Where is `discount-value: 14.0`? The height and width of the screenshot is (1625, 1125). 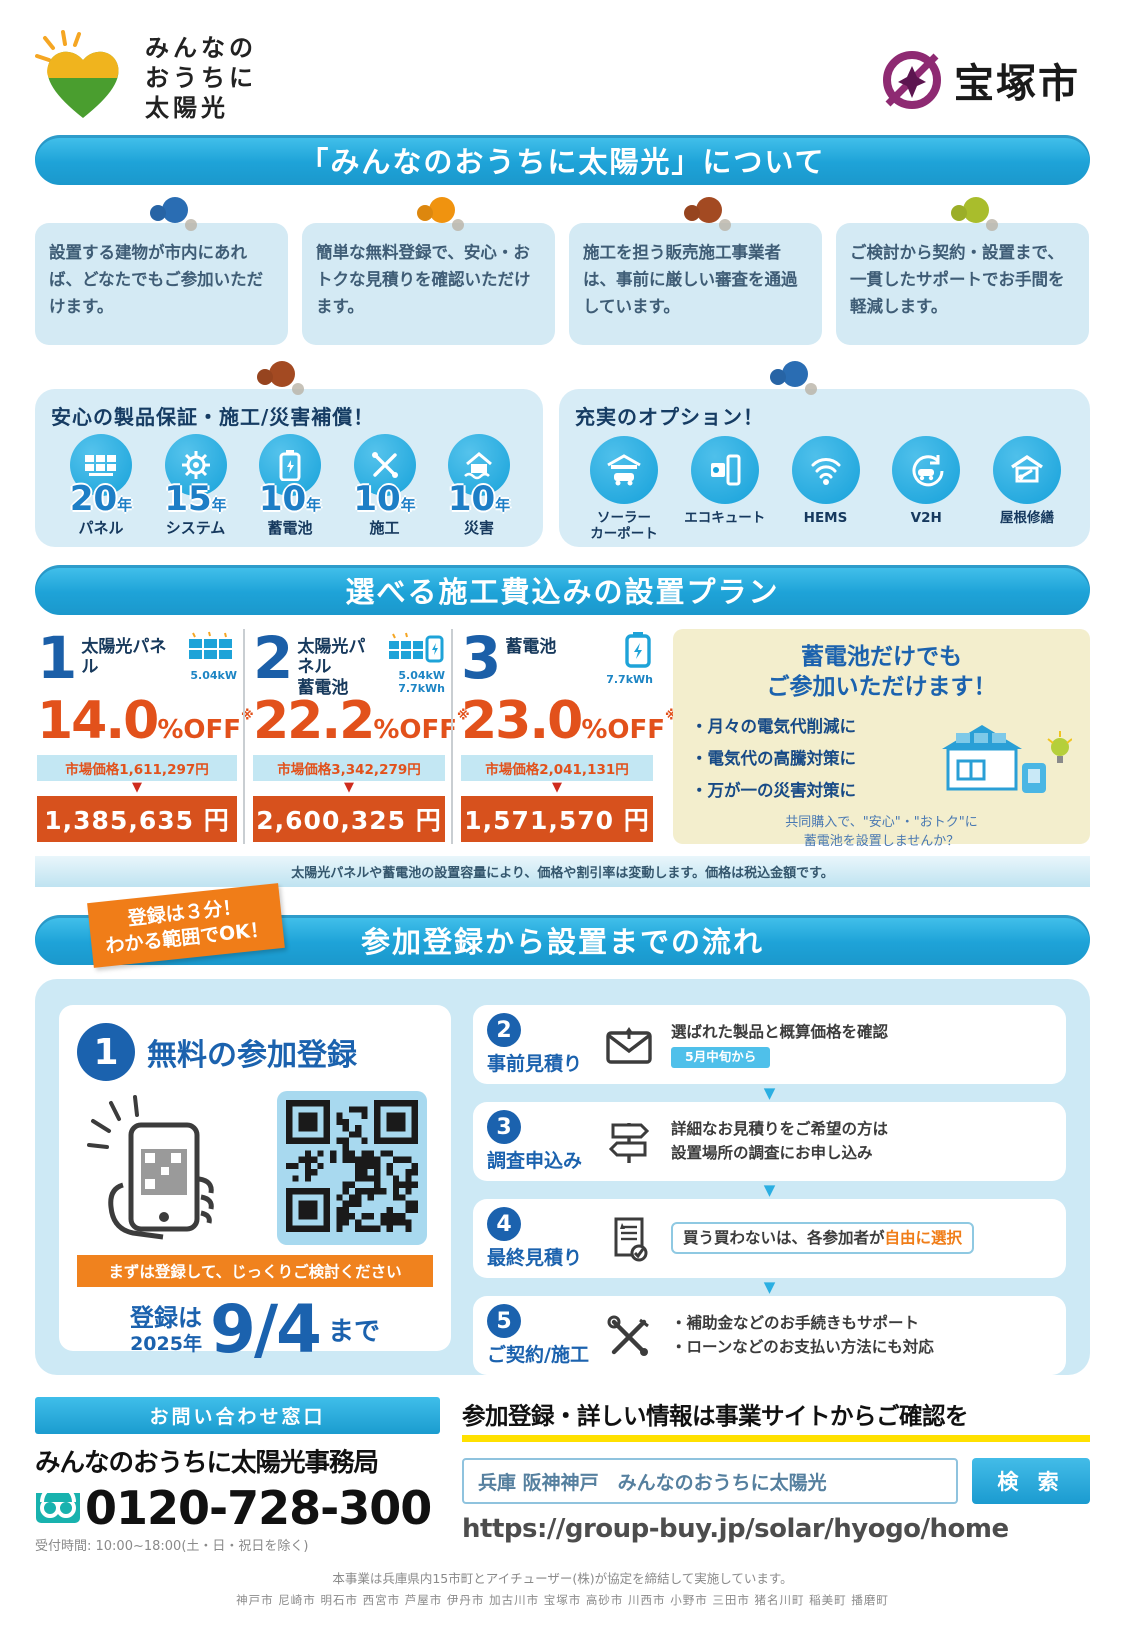 discount-value: 14.0 is located at coordinates (98, 721).